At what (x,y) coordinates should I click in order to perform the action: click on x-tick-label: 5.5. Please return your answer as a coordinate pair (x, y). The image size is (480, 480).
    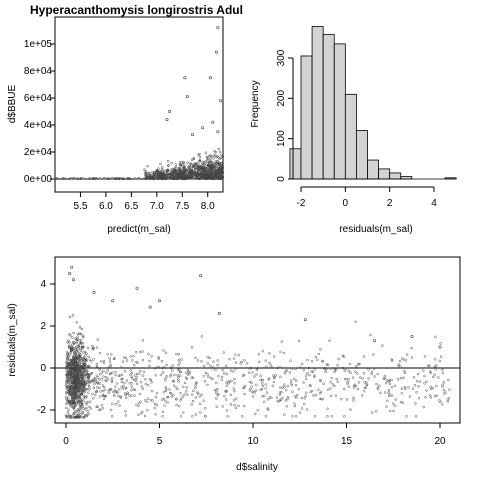
    Looking at the image, I should click on (81, 206).